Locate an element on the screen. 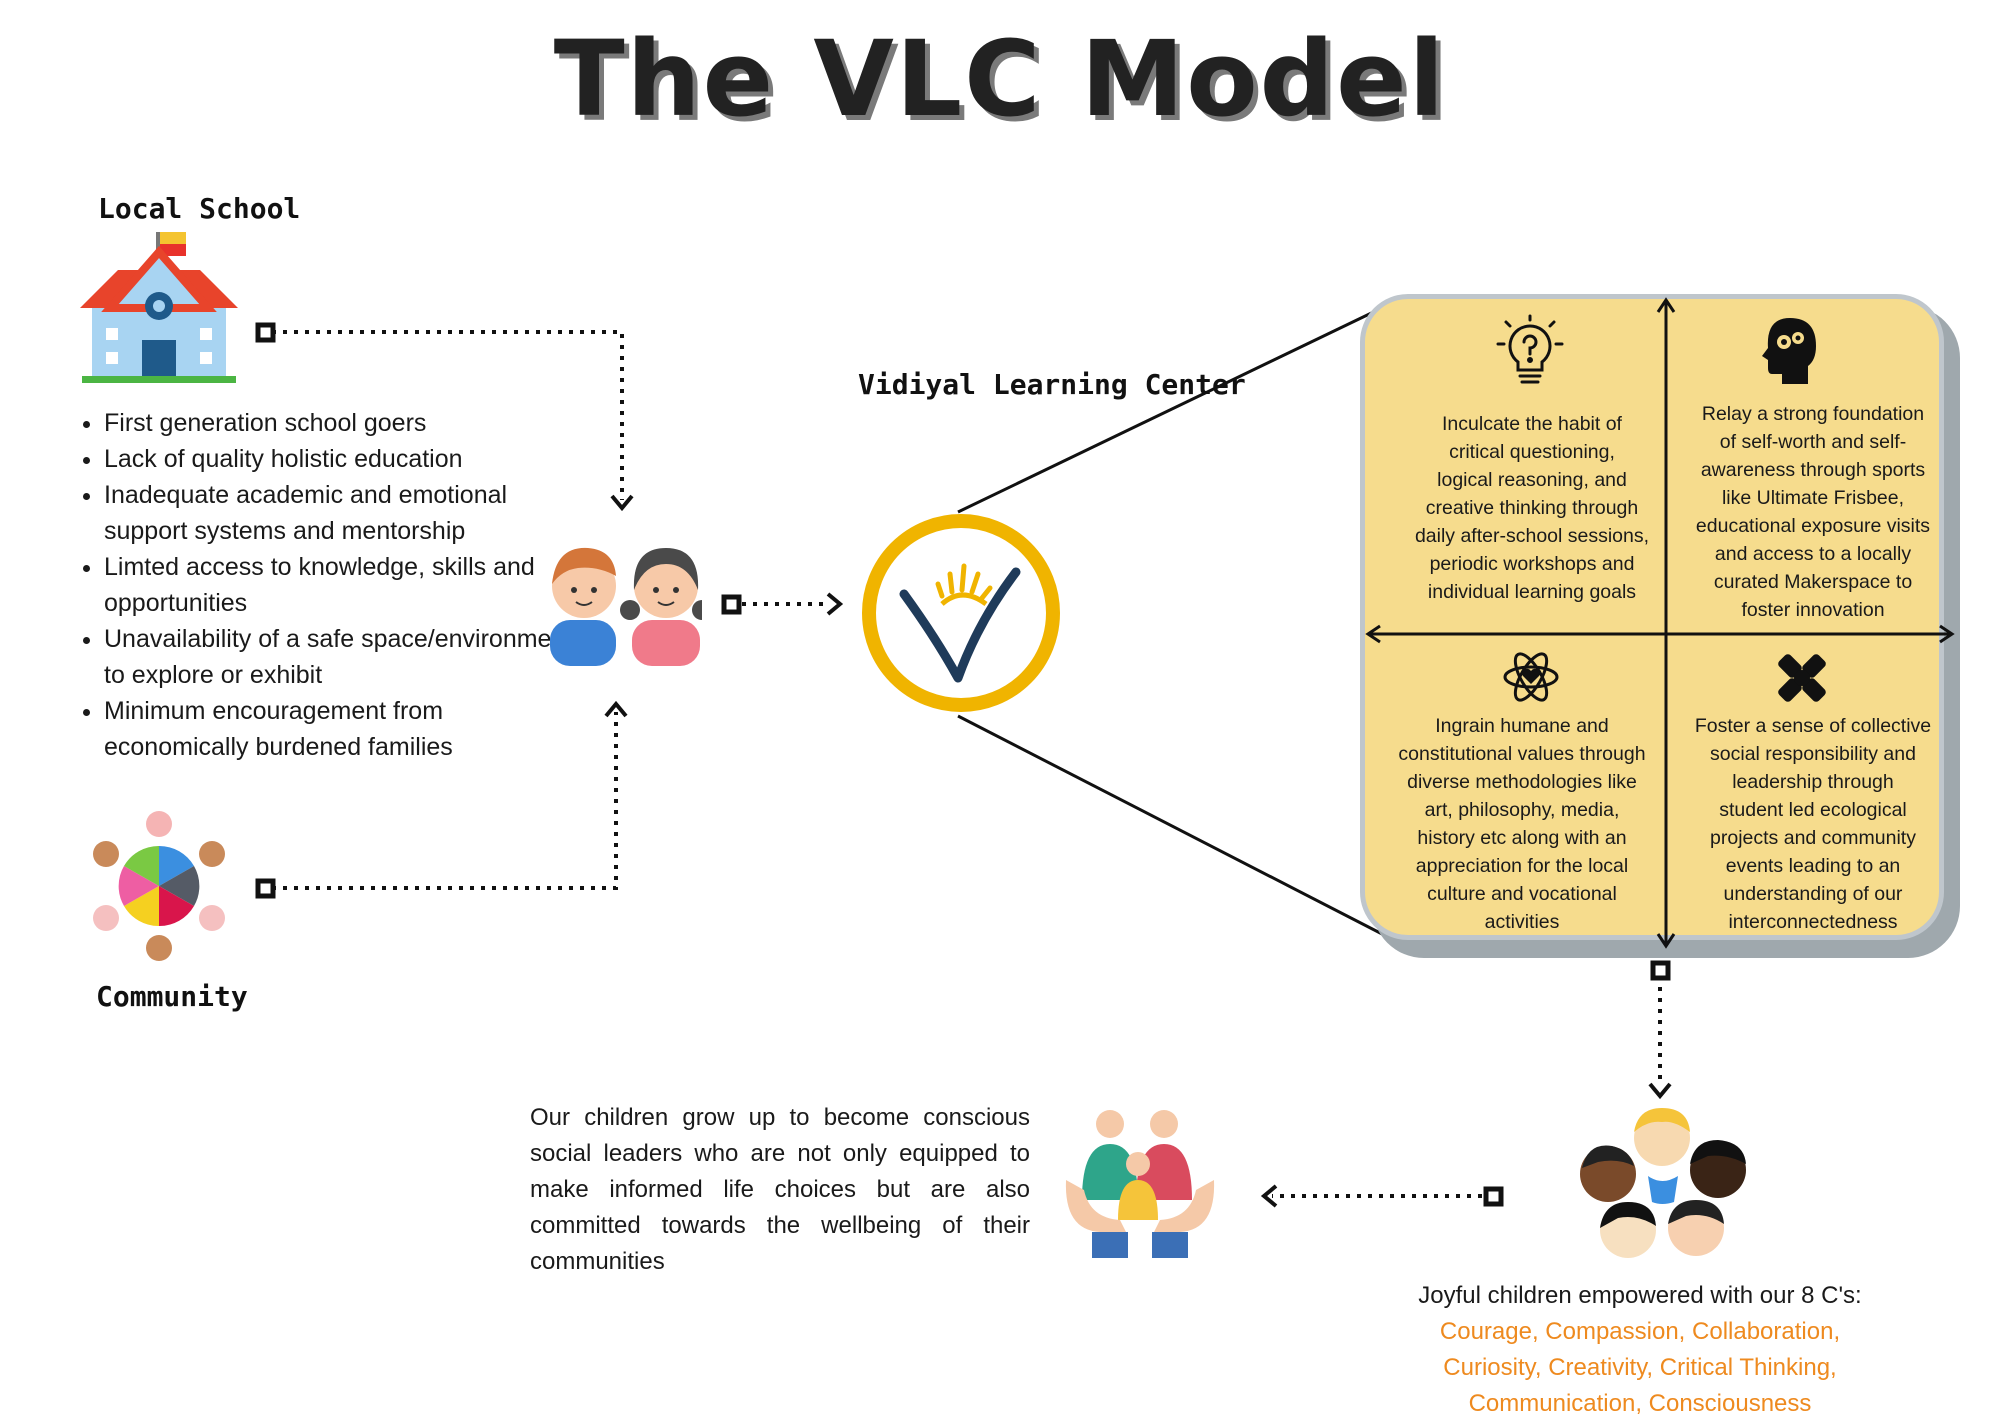  family-hands-icon is located at coordinates (1140, 1184).